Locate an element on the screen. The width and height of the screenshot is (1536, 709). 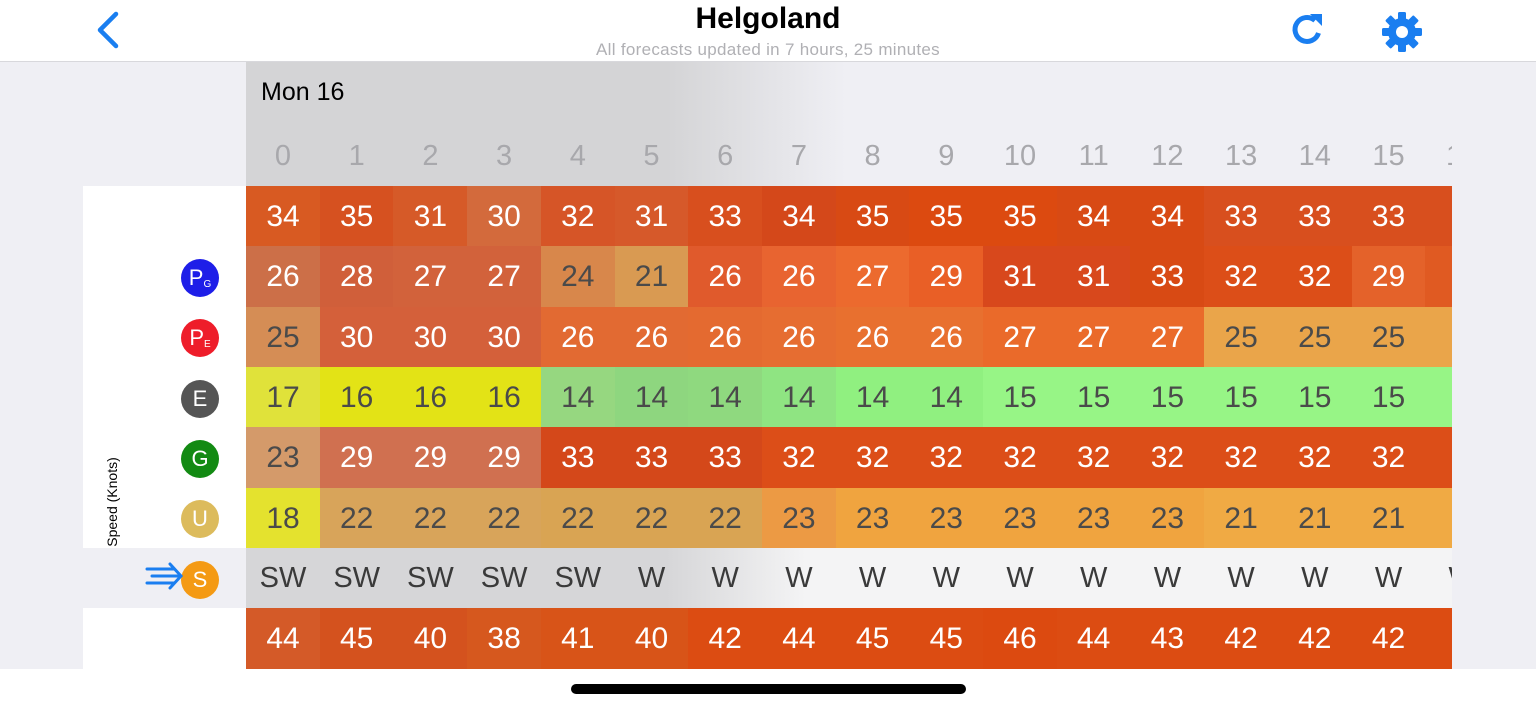
back-button is located at coordinates (110, 30).